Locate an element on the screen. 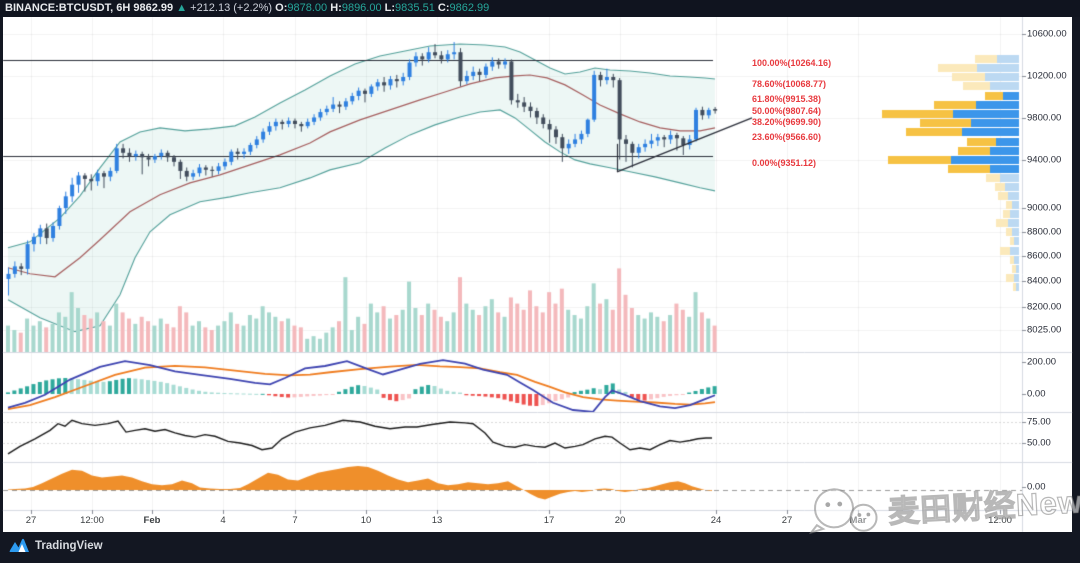 The image size is (1080, 563). interval-label: 6H is located at coordinates (123, 8).